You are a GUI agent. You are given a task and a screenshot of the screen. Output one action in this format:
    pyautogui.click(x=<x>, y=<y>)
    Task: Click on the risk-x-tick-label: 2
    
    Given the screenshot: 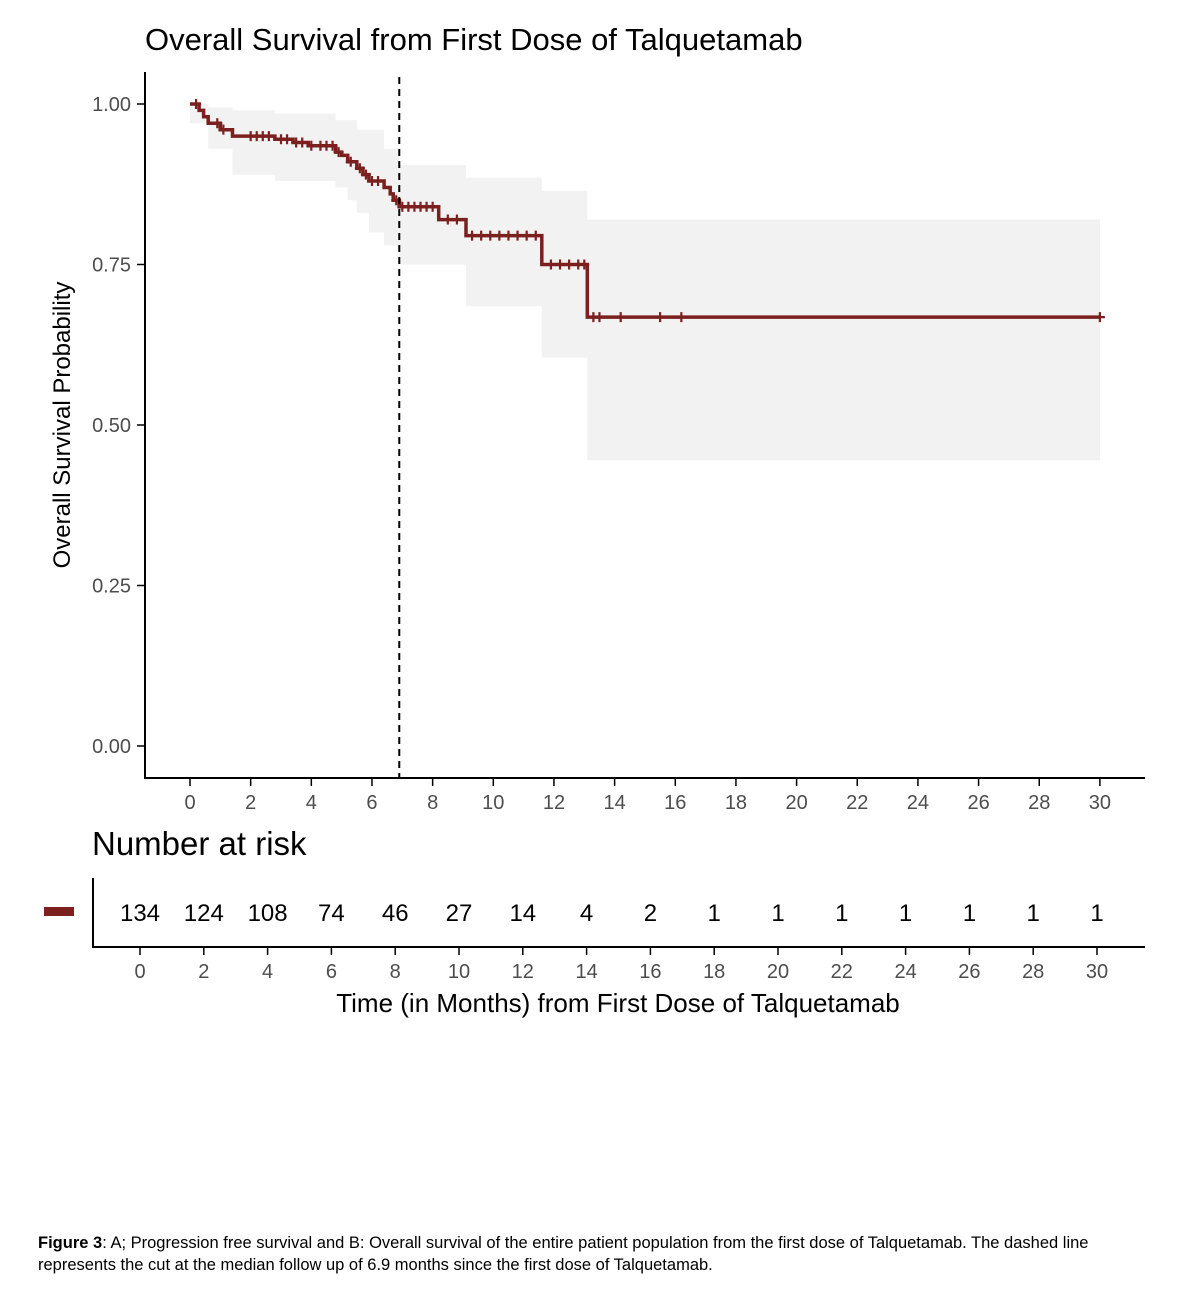 What is the action you would take?
    pyautogui.click(x=203, y=972)
    